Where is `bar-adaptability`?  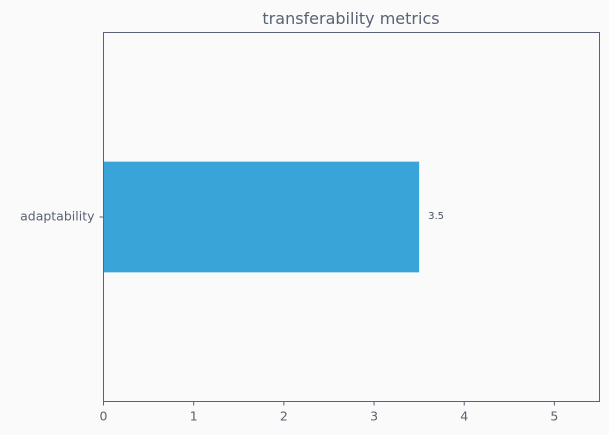 bar-adaptability is located at coordinates (261, 217).